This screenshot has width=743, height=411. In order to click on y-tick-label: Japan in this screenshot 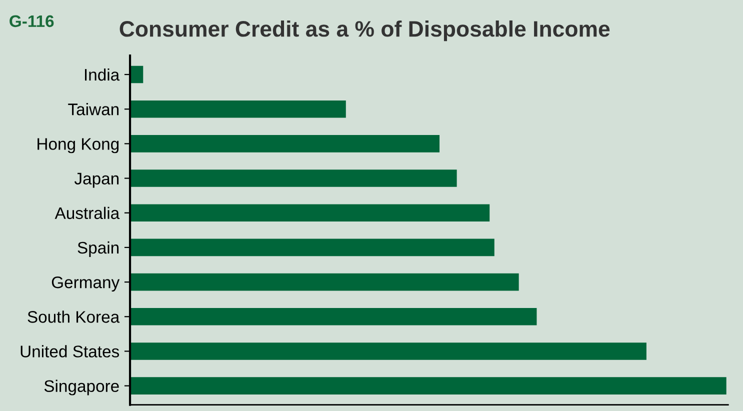, I will do `click(96, 180)`.